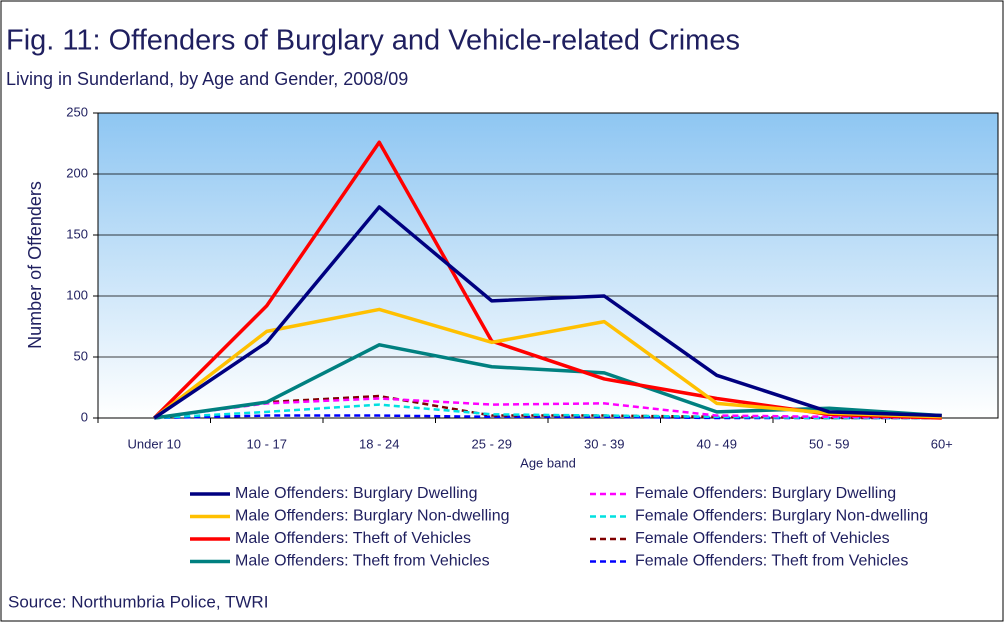 The width and height of the screenshot is (1004, 622). I want to click on x-tick-label: 60+, so click(942, 443).